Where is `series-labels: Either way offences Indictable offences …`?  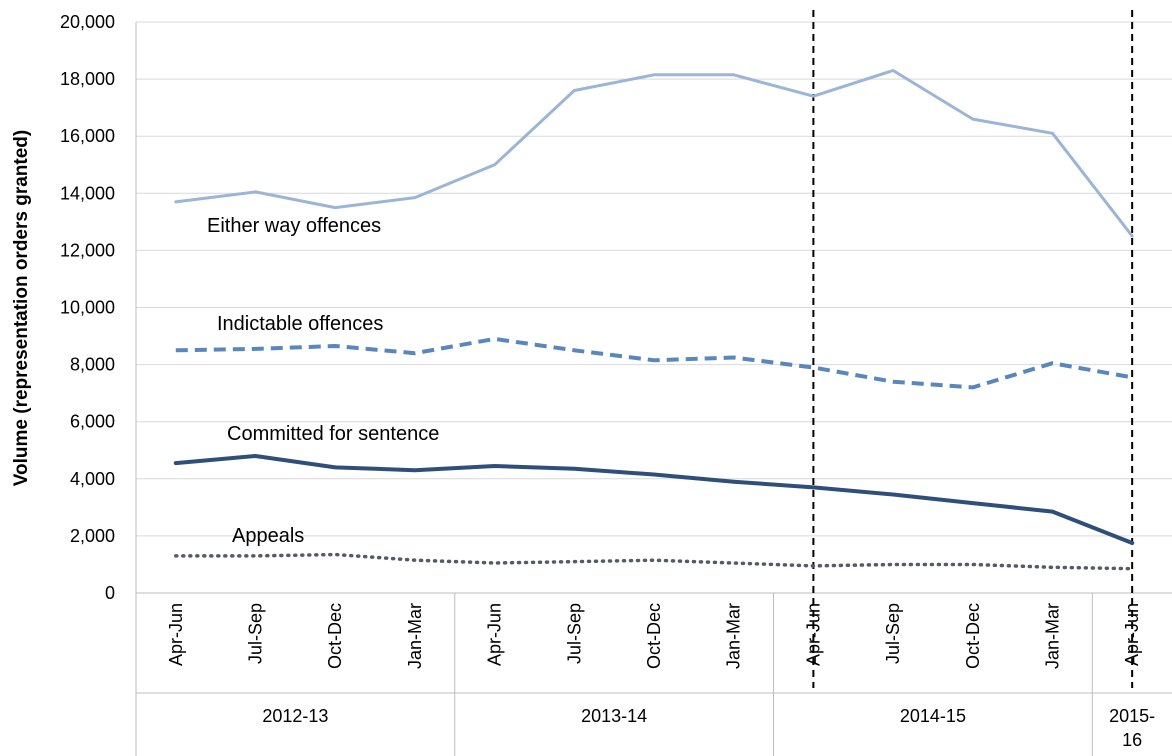 series-labels: Either way offences Indictable offences … is located at coordinates (323, 381).